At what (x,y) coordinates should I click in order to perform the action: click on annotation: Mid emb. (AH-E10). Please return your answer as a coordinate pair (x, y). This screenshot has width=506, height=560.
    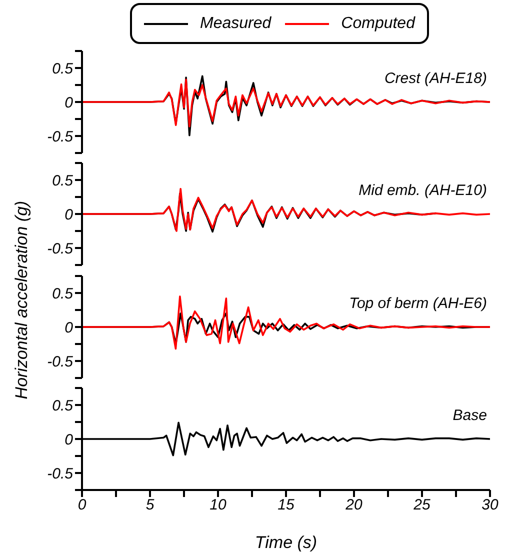
    Looking at the image, I should click on (422, 190).